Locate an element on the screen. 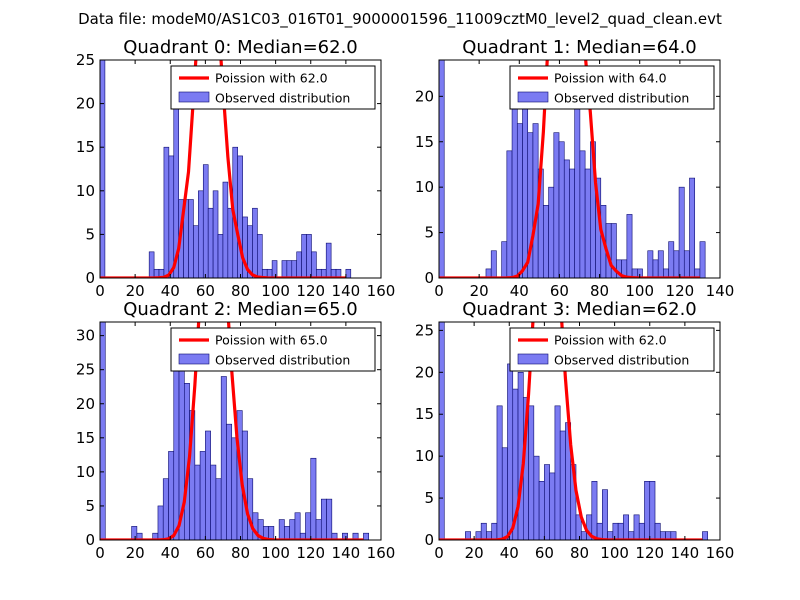 The height and width of the screenshot is (600, 800). x-tick-label: 160 is located at coordinates (720, 553).